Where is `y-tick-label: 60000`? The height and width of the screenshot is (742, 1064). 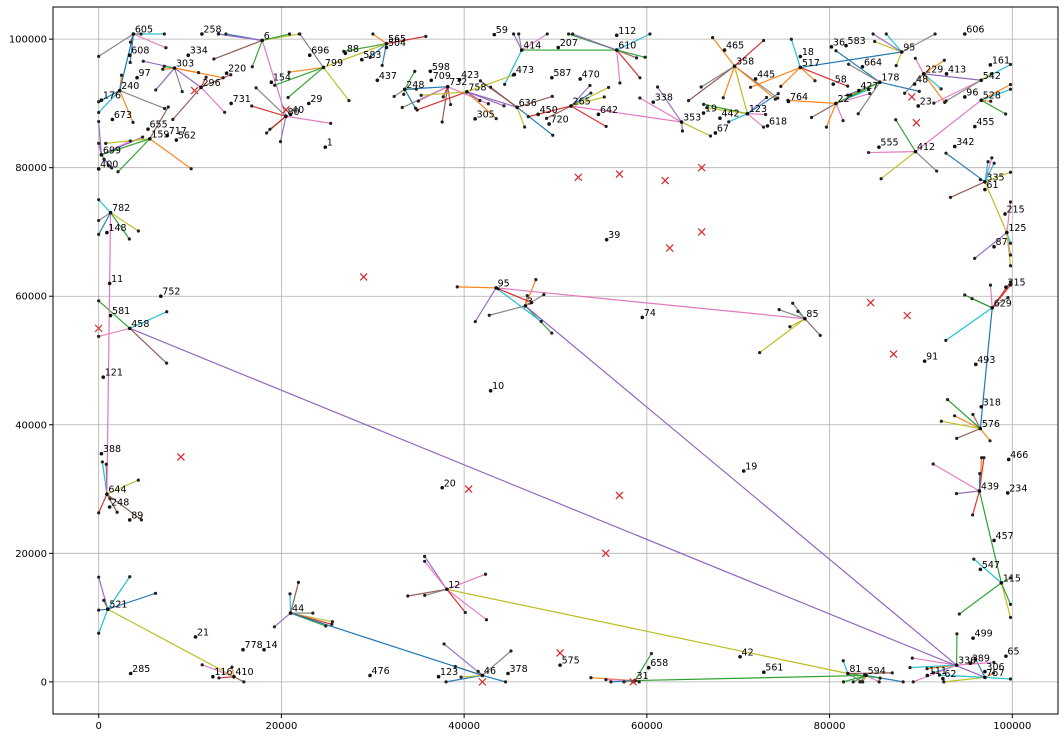
y-tick-label: 60000 is located at coordinates (31, 297).